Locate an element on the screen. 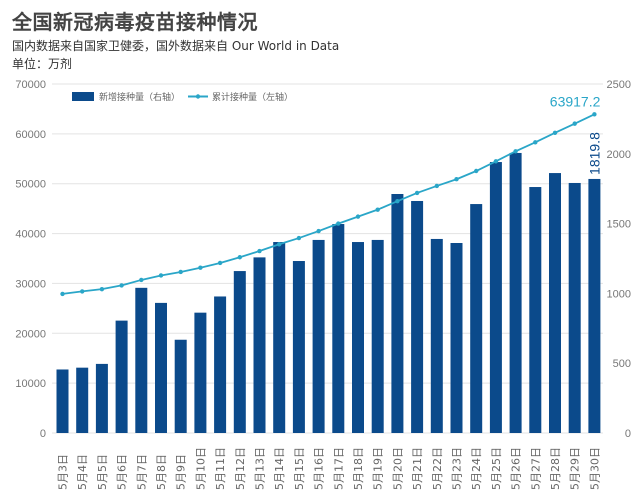 Image resolution: width=640 pixels, height=495 pixels. x-tick-label: 5月25日 is located at coordinates (496, 468).